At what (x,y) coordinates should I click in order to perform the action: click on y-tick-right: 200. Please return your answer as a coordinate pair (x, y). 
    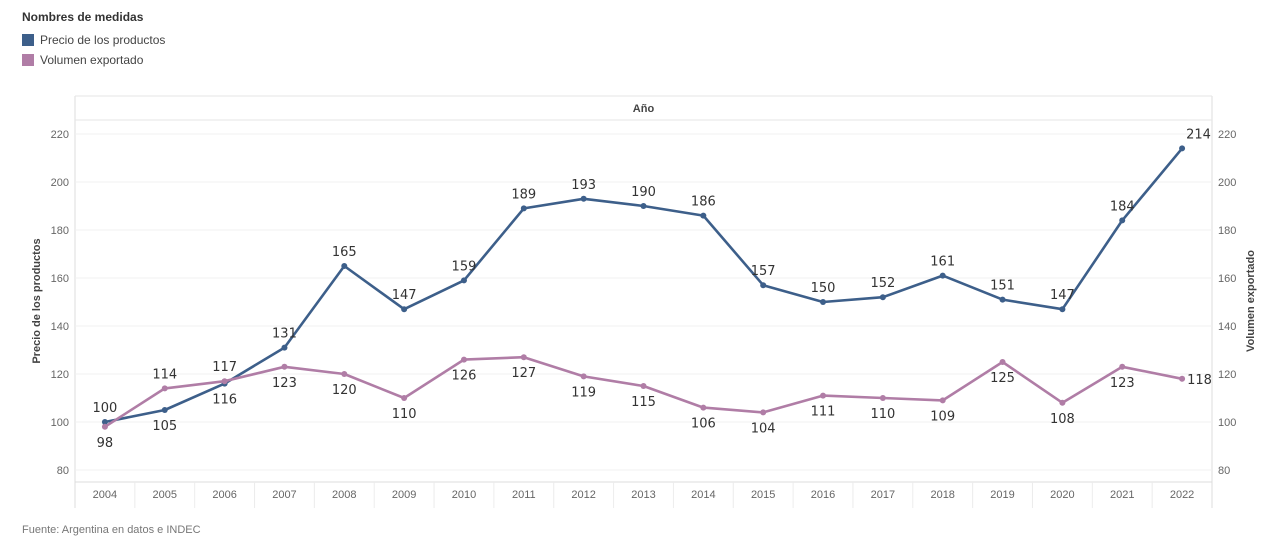
    Looking at the image, I should click on (1227, 183).